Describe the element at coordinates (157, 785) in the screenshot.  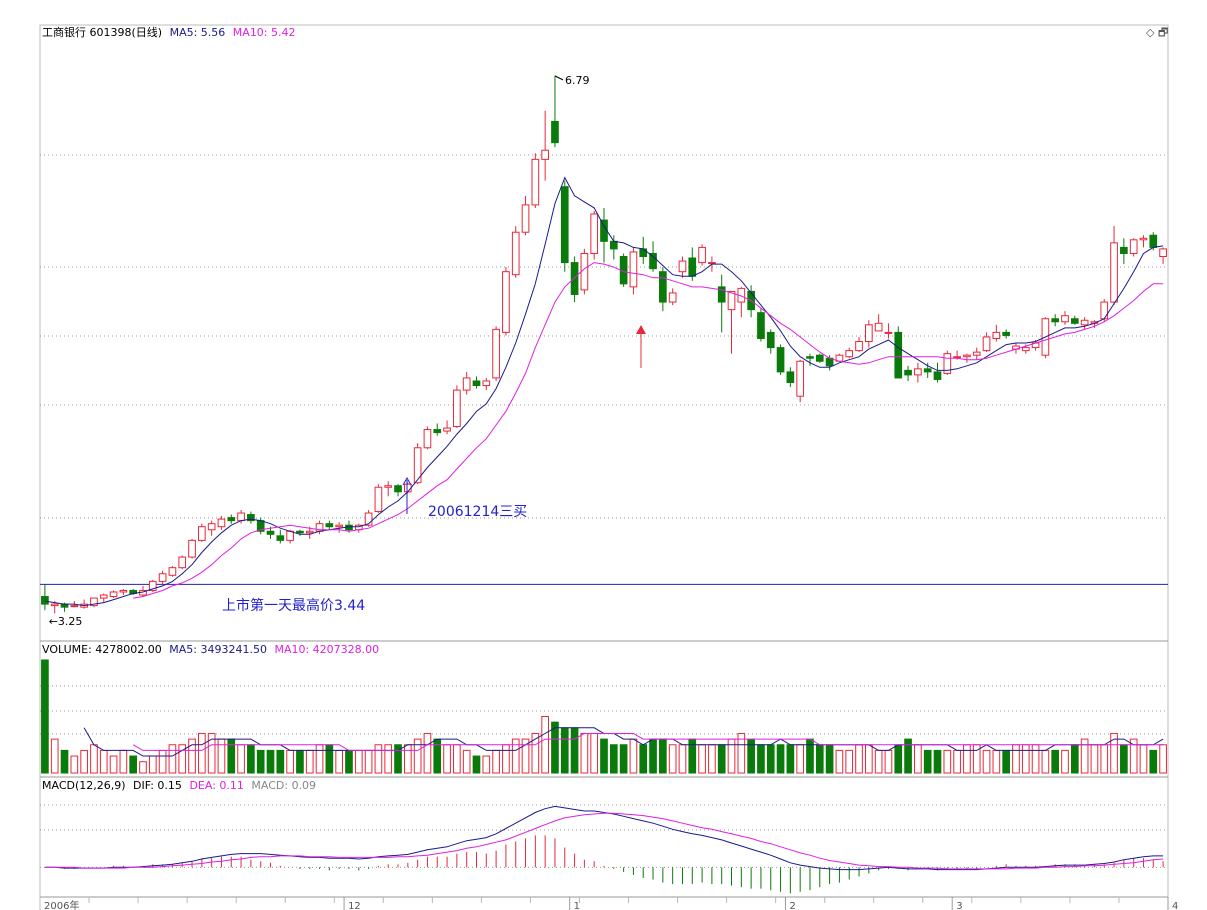
I see `dif-readout: DIF: 0.15` at that location.